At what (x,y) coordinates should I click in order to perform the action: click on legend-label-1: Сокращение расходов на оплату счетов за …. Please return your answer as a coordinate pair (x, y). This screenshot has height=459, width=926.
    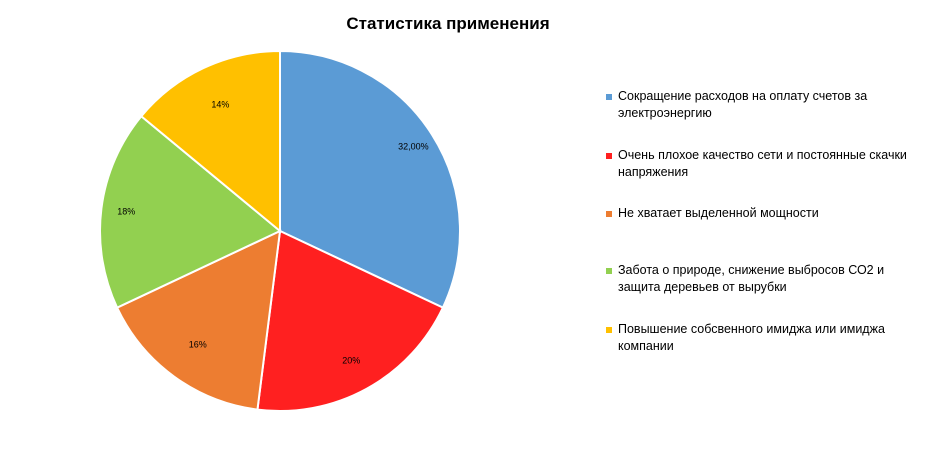
    Looking at the image, I should click on (743, 104).